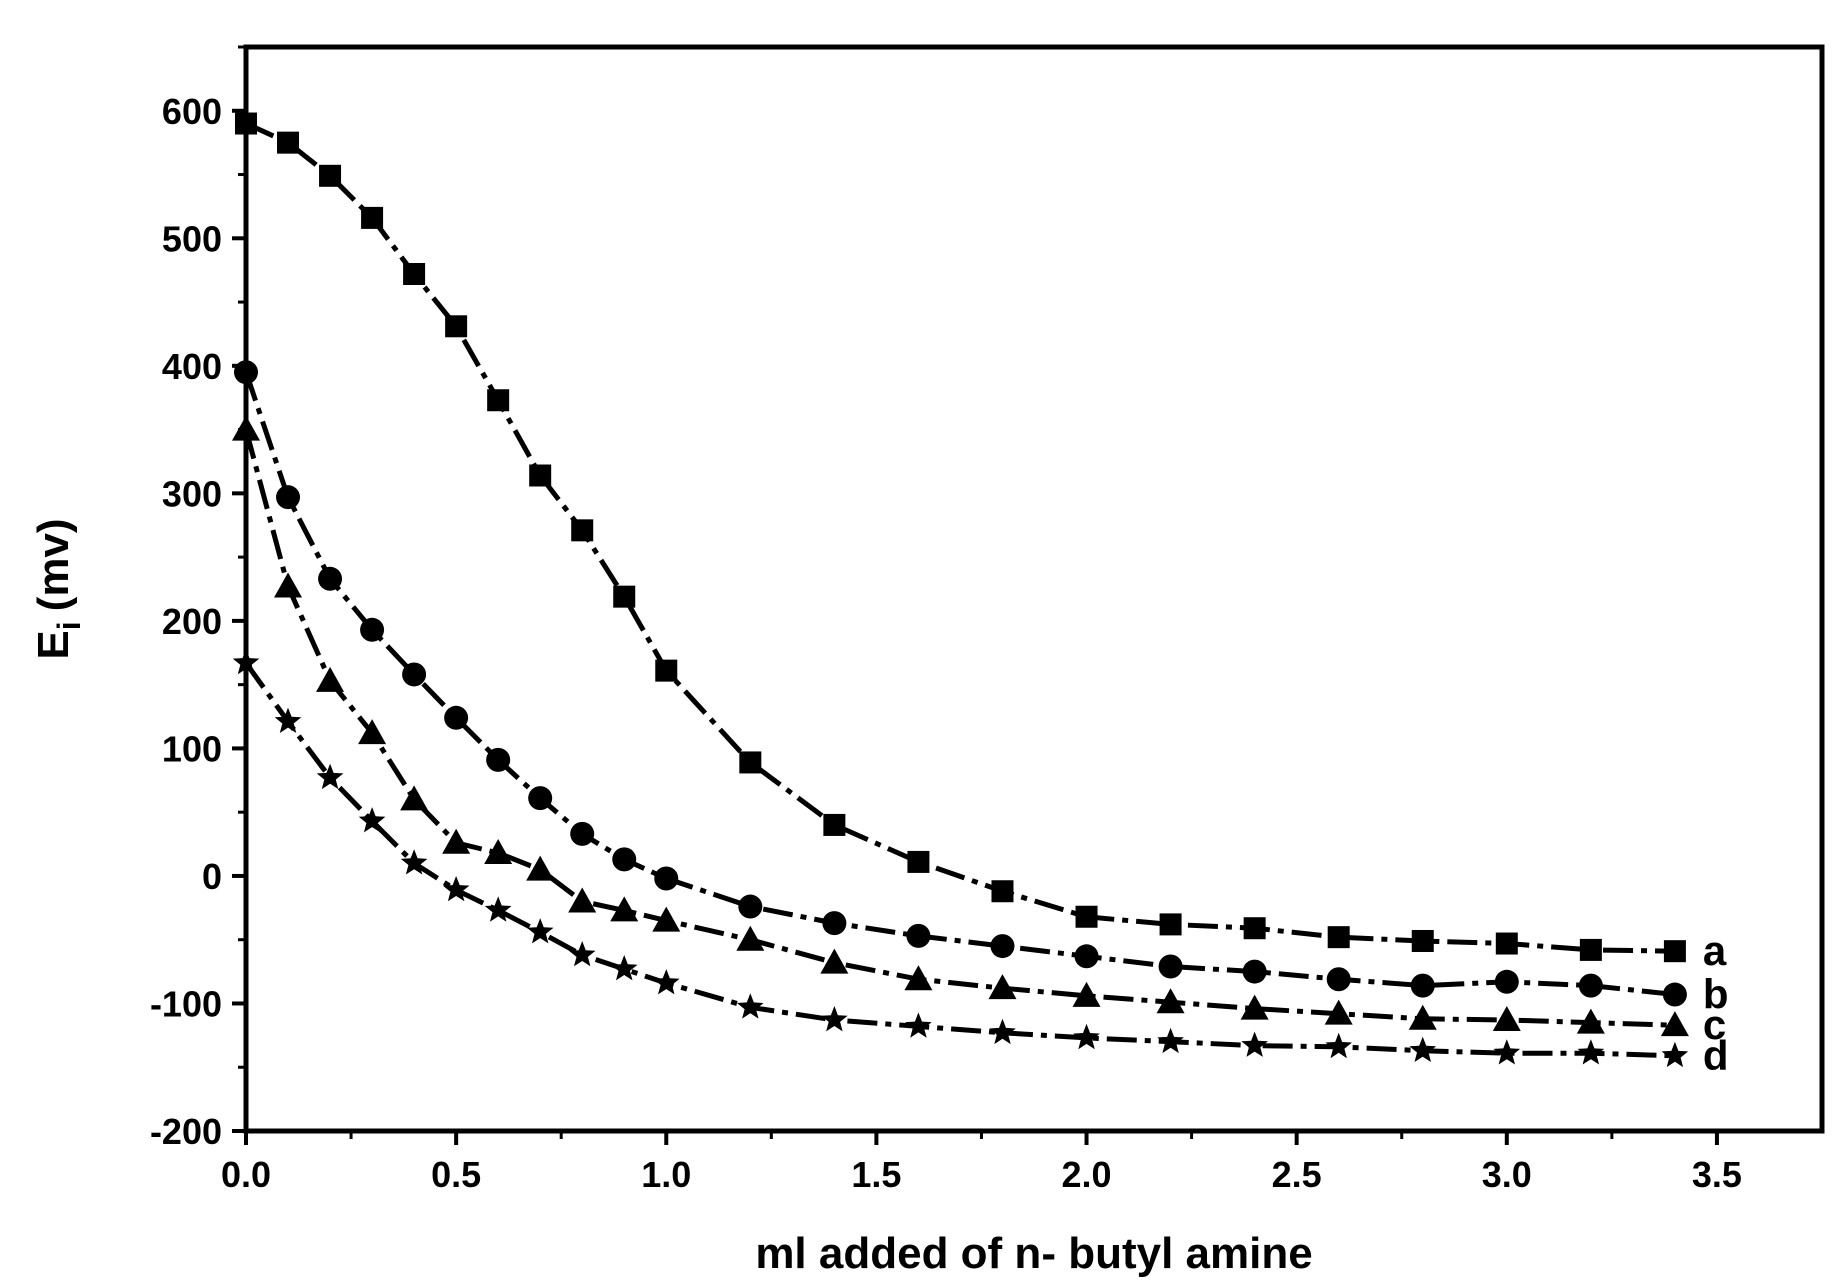 This screenshot has height=1288, width=1832. I want to click on series-label-b: b, so click(1716, 994).